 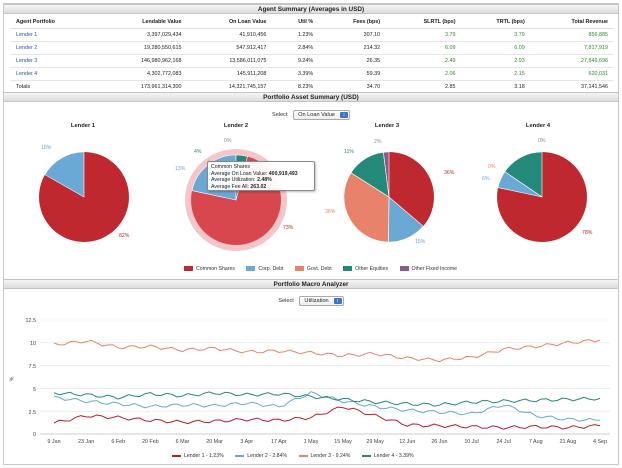 What do you see at coordinates (54, 35) in the screenshot?
I see `row-lender-link: Lender 1` at bounding box center [54, 35].